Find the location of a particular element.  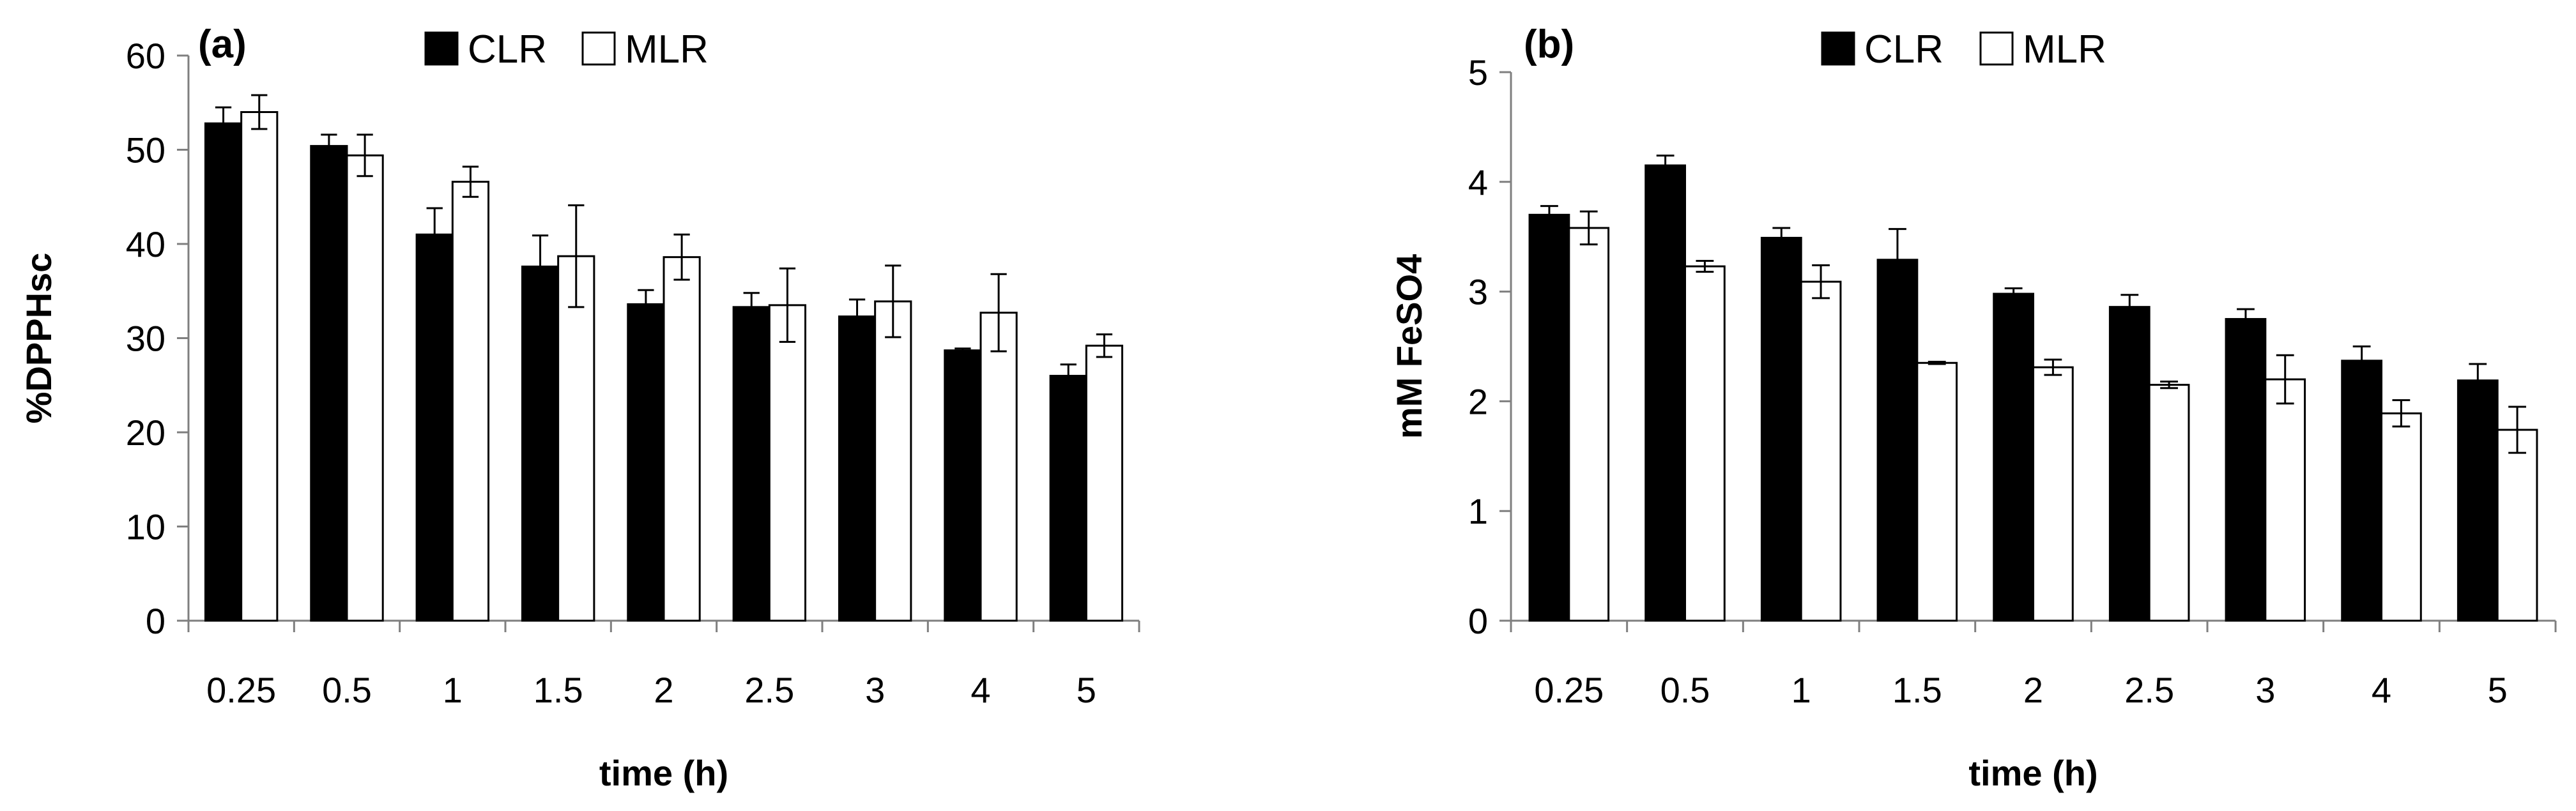

panel-b-x-axis-title: time (h) is located at coordinates (2032, 773).